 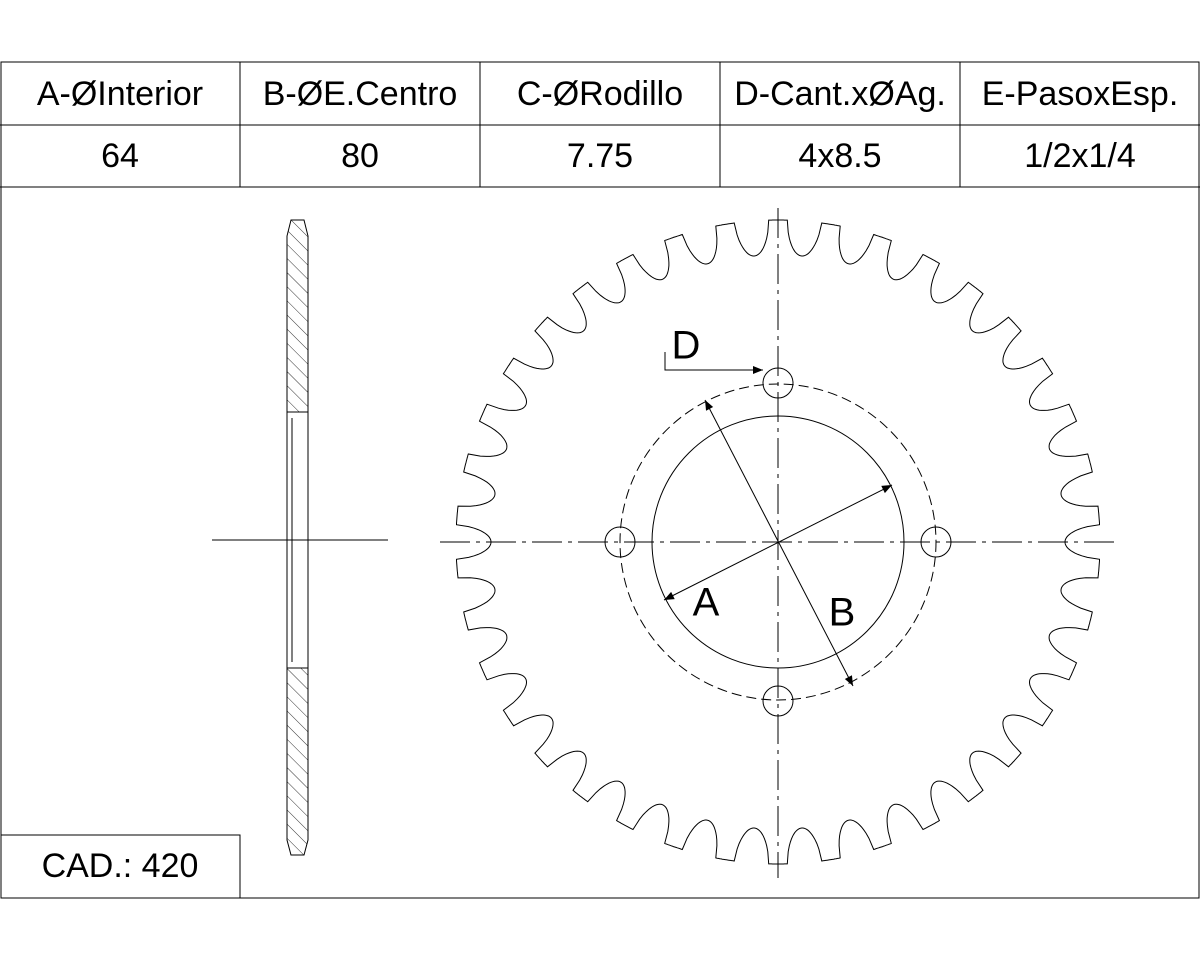 What do you see at coordinates (842, 613) in the screenshot?
I see `dimension-b: B` at bounding box center [842, 613].